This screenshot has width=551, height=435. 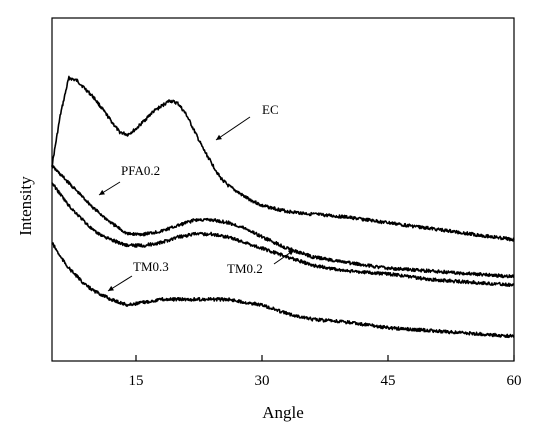 I want to click on x-tick-label: 15, so click(x=136, y=381).